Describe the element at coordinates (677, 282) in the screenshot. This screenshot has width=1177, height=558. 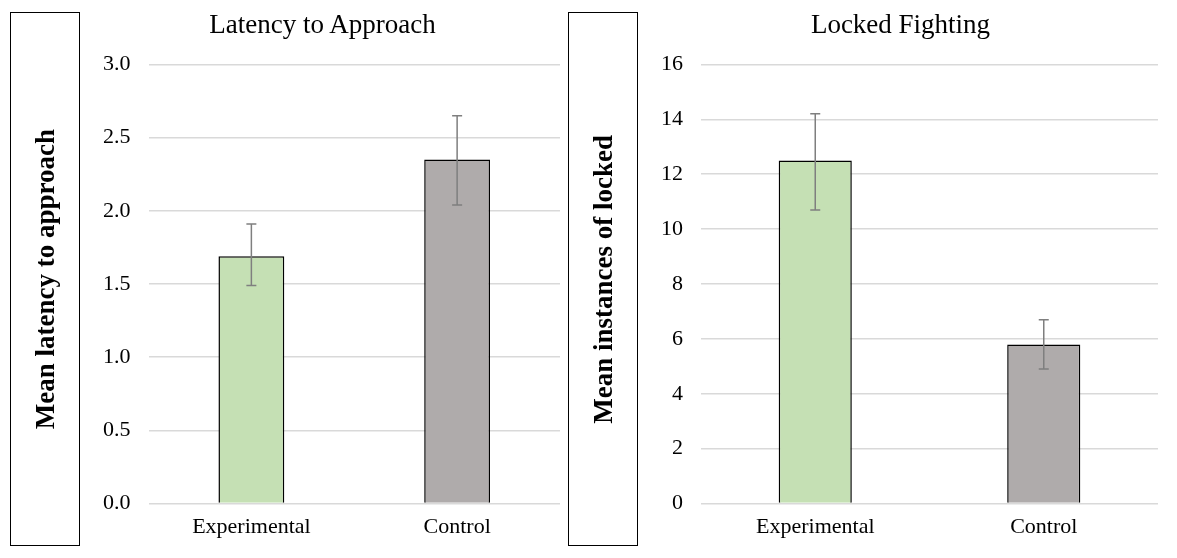
I see `y-tick-label: 8` at that location.